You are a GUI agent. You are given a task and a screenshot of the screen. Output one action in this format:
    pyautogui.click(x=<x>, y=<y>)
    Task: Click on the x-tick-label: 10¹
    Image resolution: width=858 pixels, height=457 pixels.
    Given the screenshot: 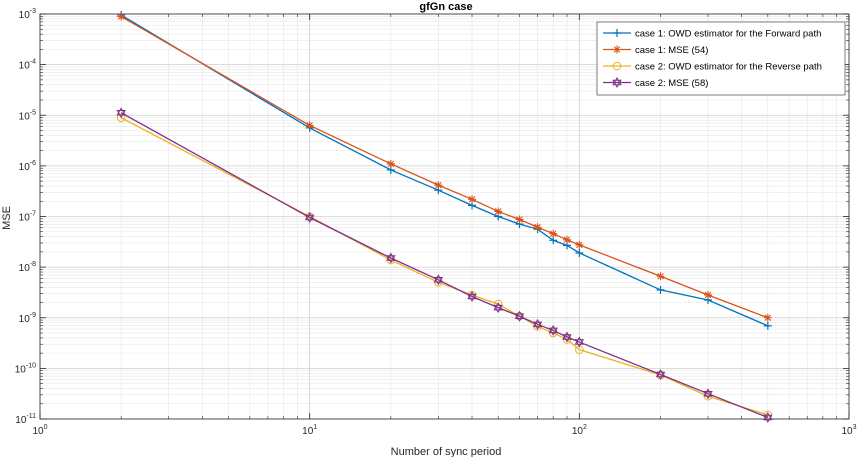 What is the action you would take?
    pyautogui.click(x=309, y=430)
    